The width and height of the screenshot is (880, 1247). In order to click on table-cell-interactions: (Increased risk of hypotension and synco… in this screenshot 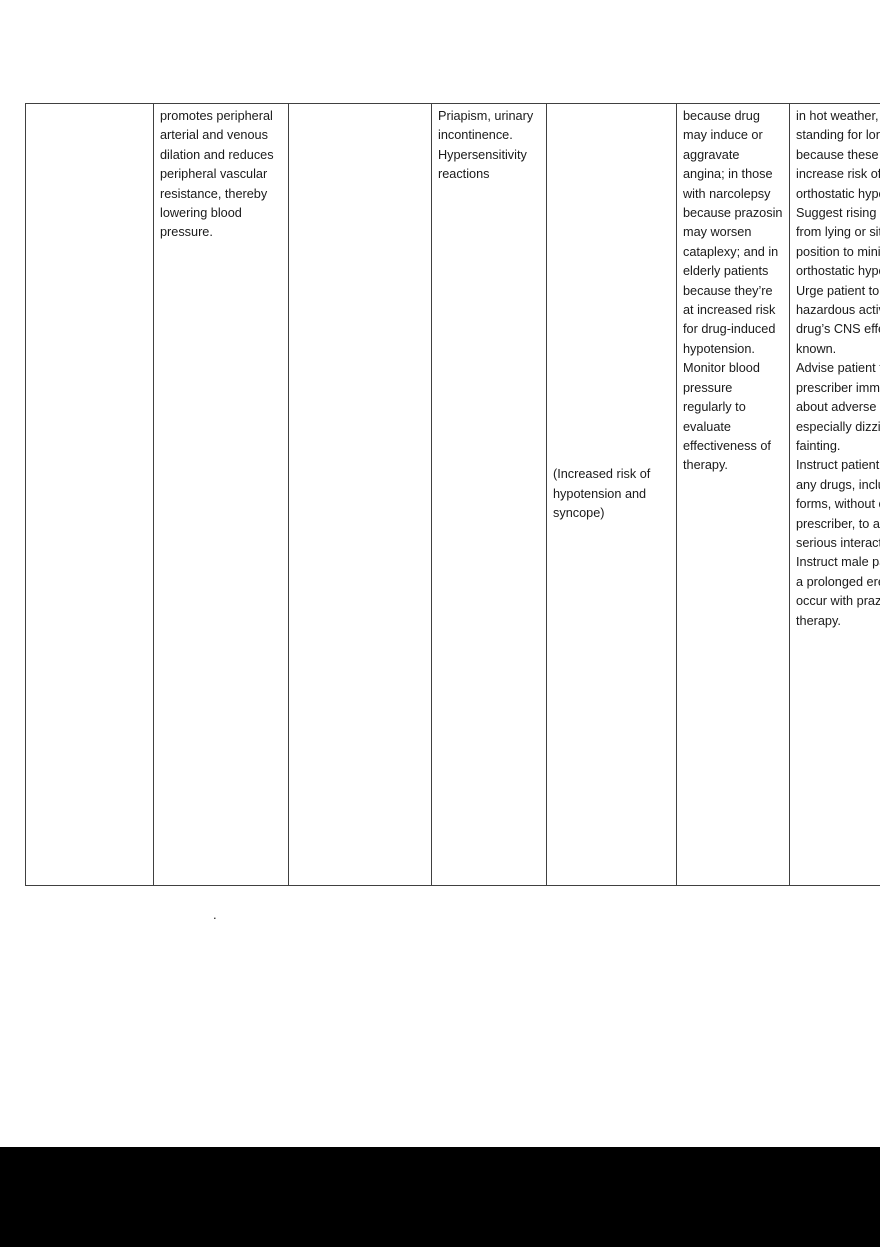, I will do `click(611, 494)`.